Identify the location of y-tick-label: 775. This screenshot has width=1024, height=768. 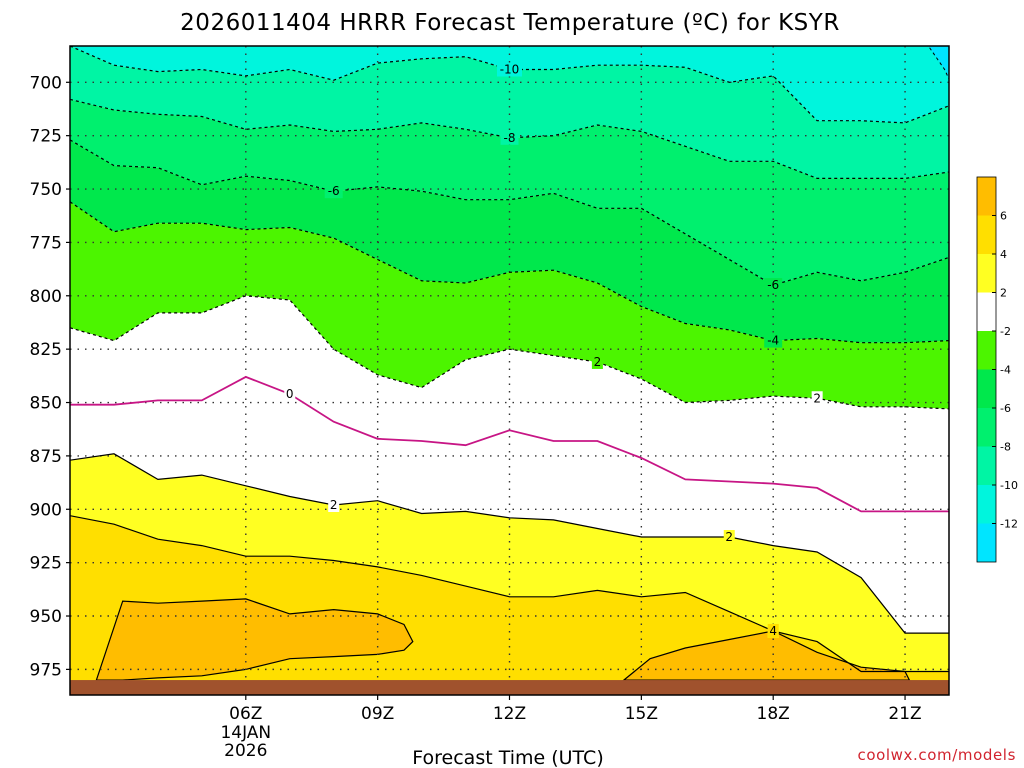
(46, 243).